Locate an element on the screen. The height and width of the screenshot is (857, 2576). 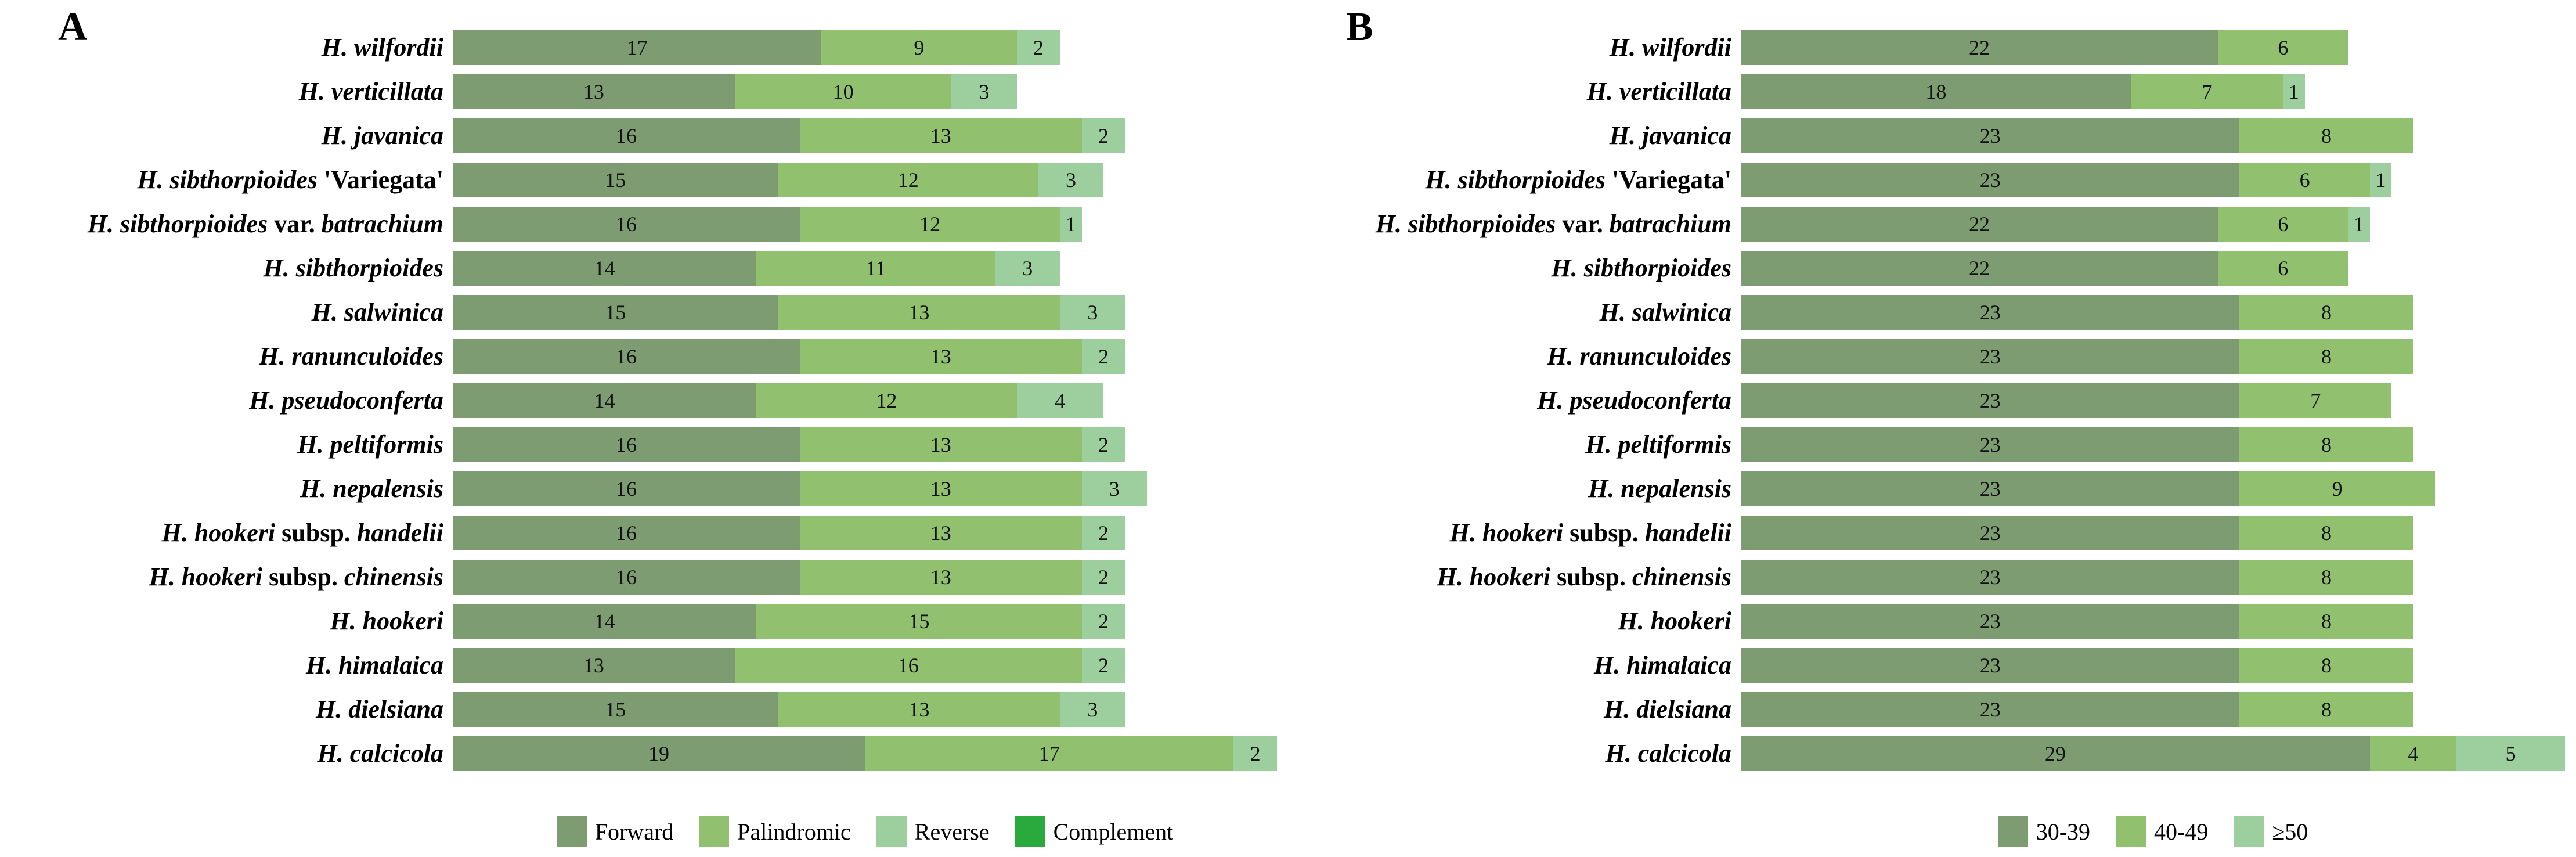
bar-segment-forward: 13 is located at coordinates (594, 91).